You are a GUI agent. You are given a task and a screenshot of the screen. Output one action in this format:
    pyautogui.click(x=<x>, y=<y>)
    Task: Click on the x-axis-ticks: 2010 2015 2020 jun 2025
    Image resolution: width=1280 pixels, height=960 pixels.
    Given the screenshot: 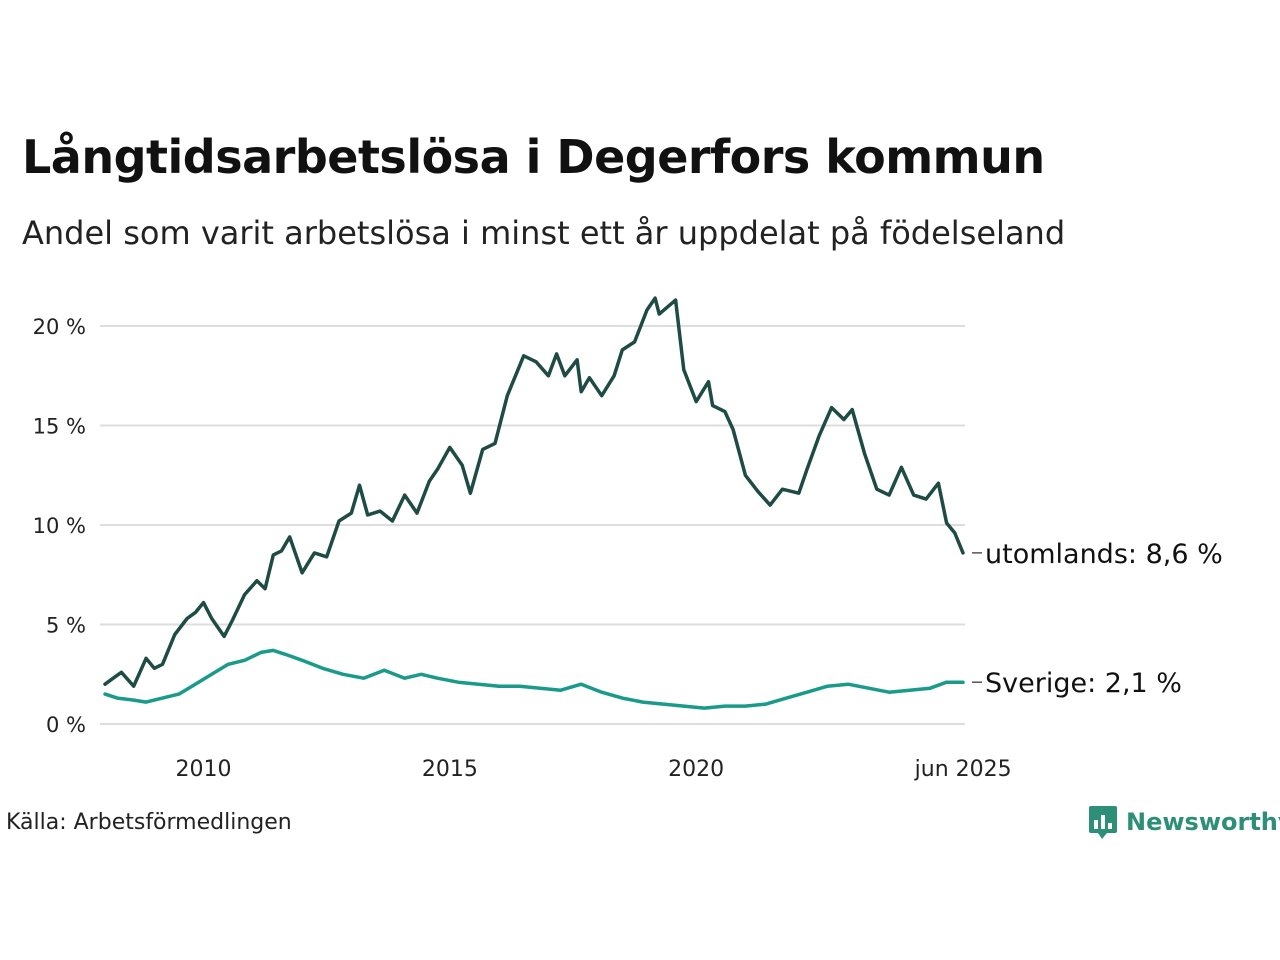 What is the action you would take?
    pyautogui.click(x=594, y=769)
    